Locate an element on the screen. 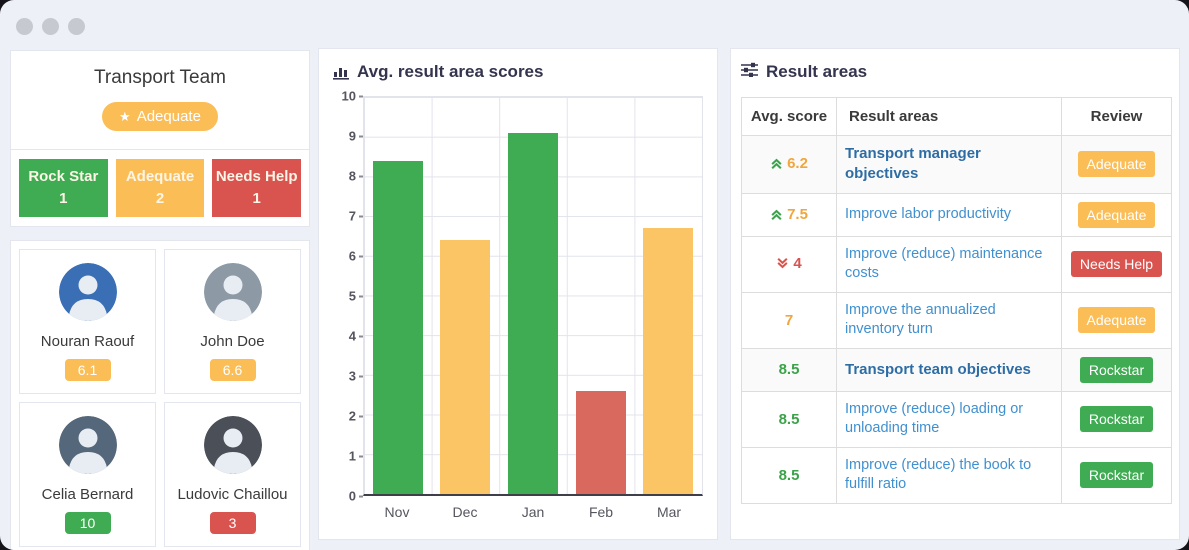 The image size is (1189, 550). bar-feb is located at coordinates (600, 442).